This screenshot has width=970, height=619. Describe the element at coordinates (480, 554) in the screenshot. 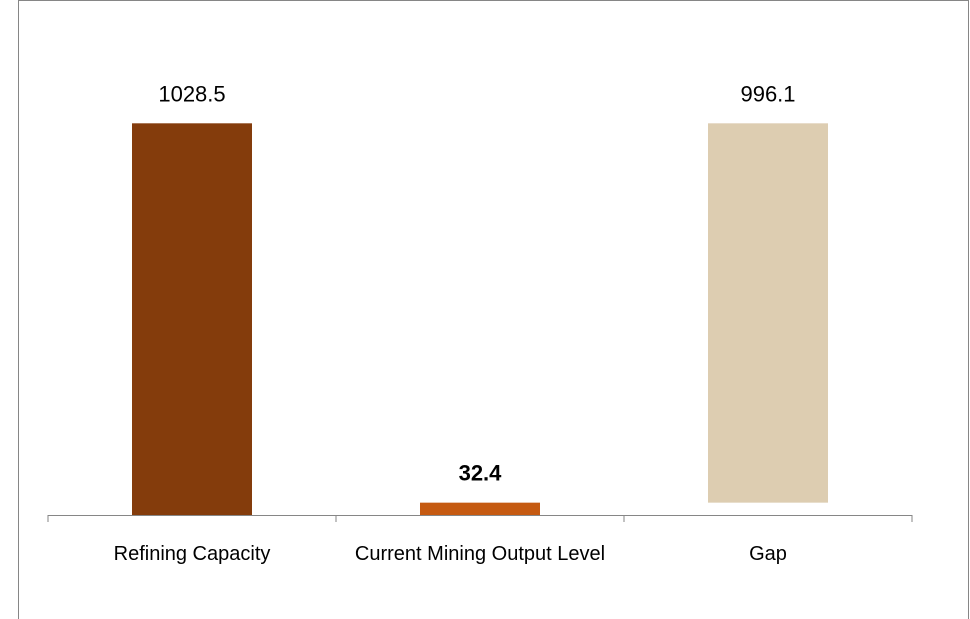

I see `x-tick-label: Current Mining Output Level` at that location.